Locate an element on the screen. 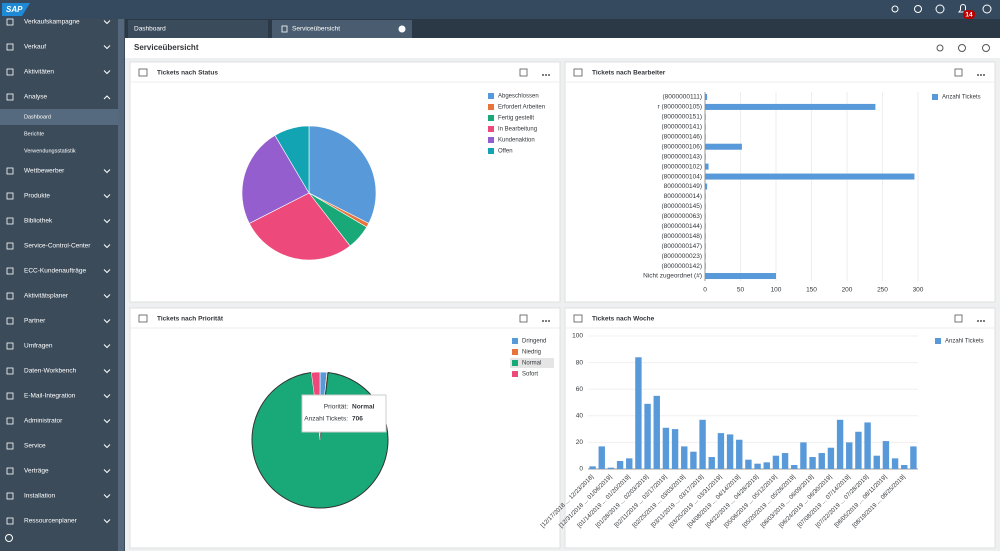 The image size is (1000, 551). menu-item: Umfragen is located at coordinates (38, 346).